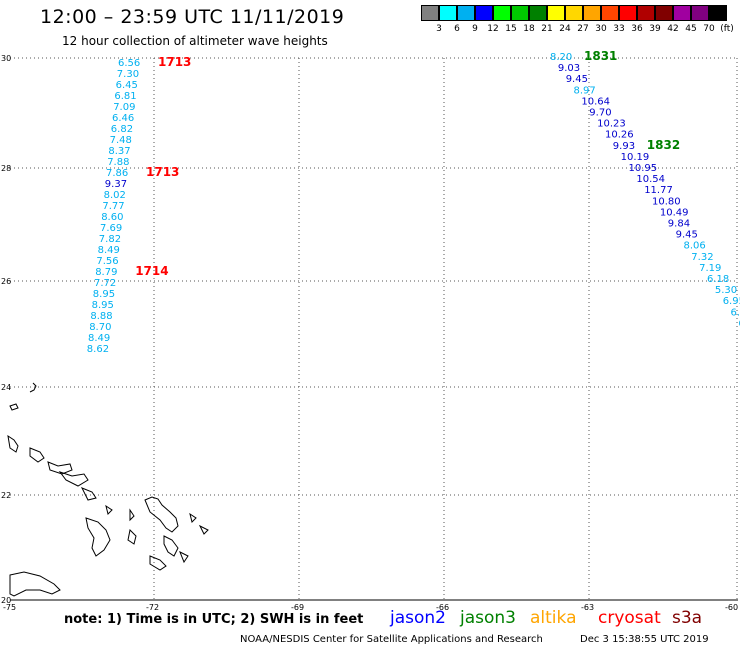  What do you see at coordinates (108, 489) in the screenshot?
I see `coastline` at bounding box center [108, 489].